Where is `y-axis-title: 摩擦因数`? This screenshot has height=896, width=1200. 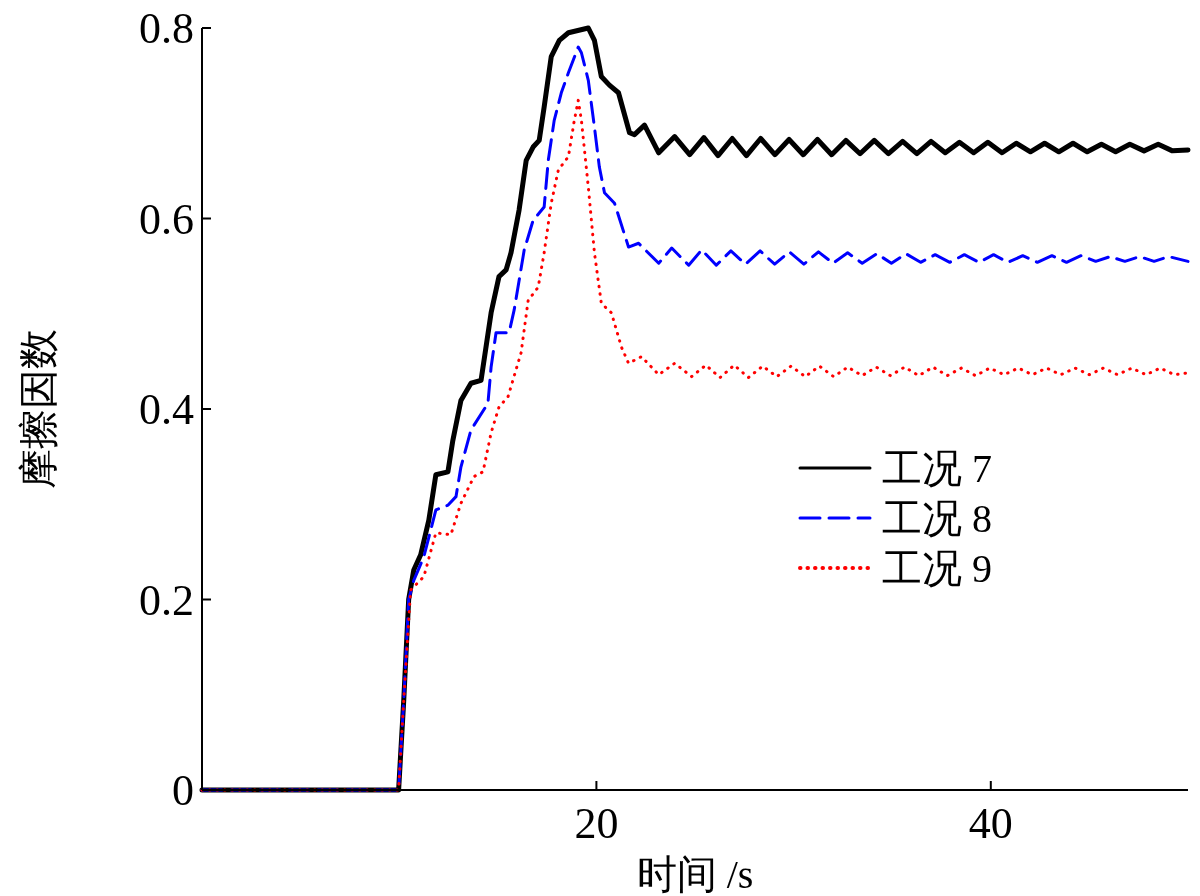 y-axis-title: 摩擦因数 is located at coordinates (38, 409).